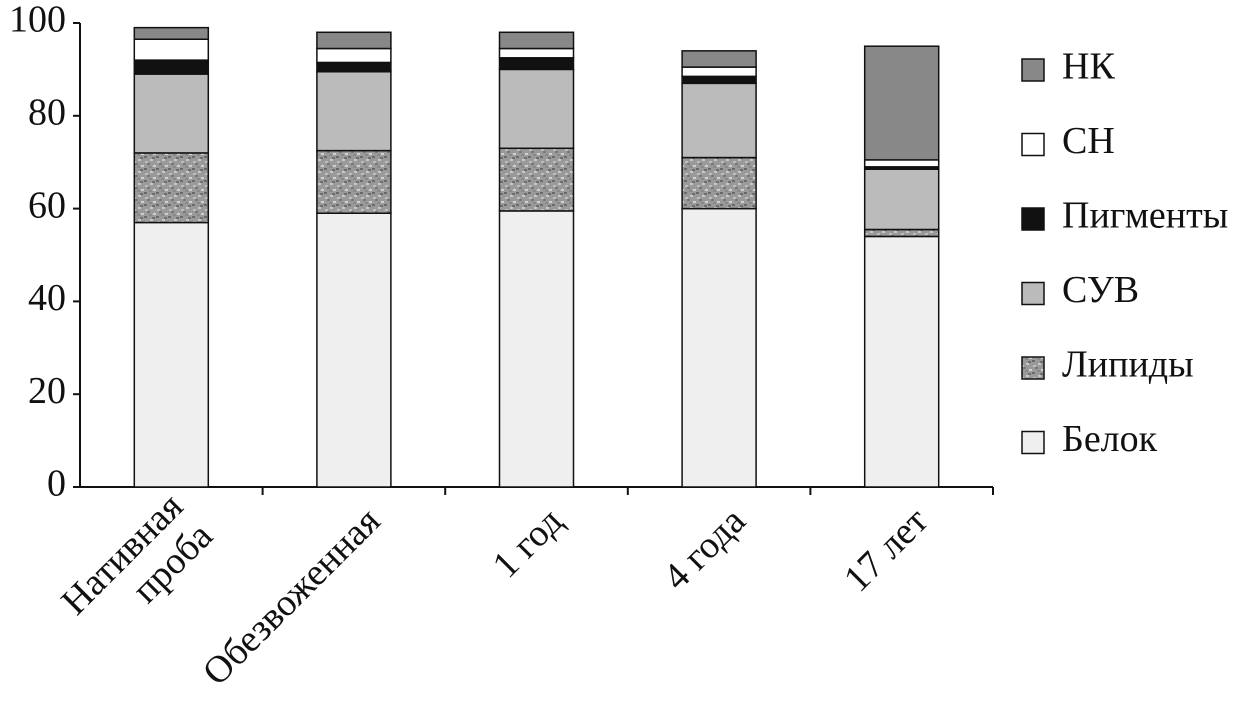 Image resolution: width=1257 pixels, height=721 pixels. I want to click on y-tick-label: 20, so click(47, 391).